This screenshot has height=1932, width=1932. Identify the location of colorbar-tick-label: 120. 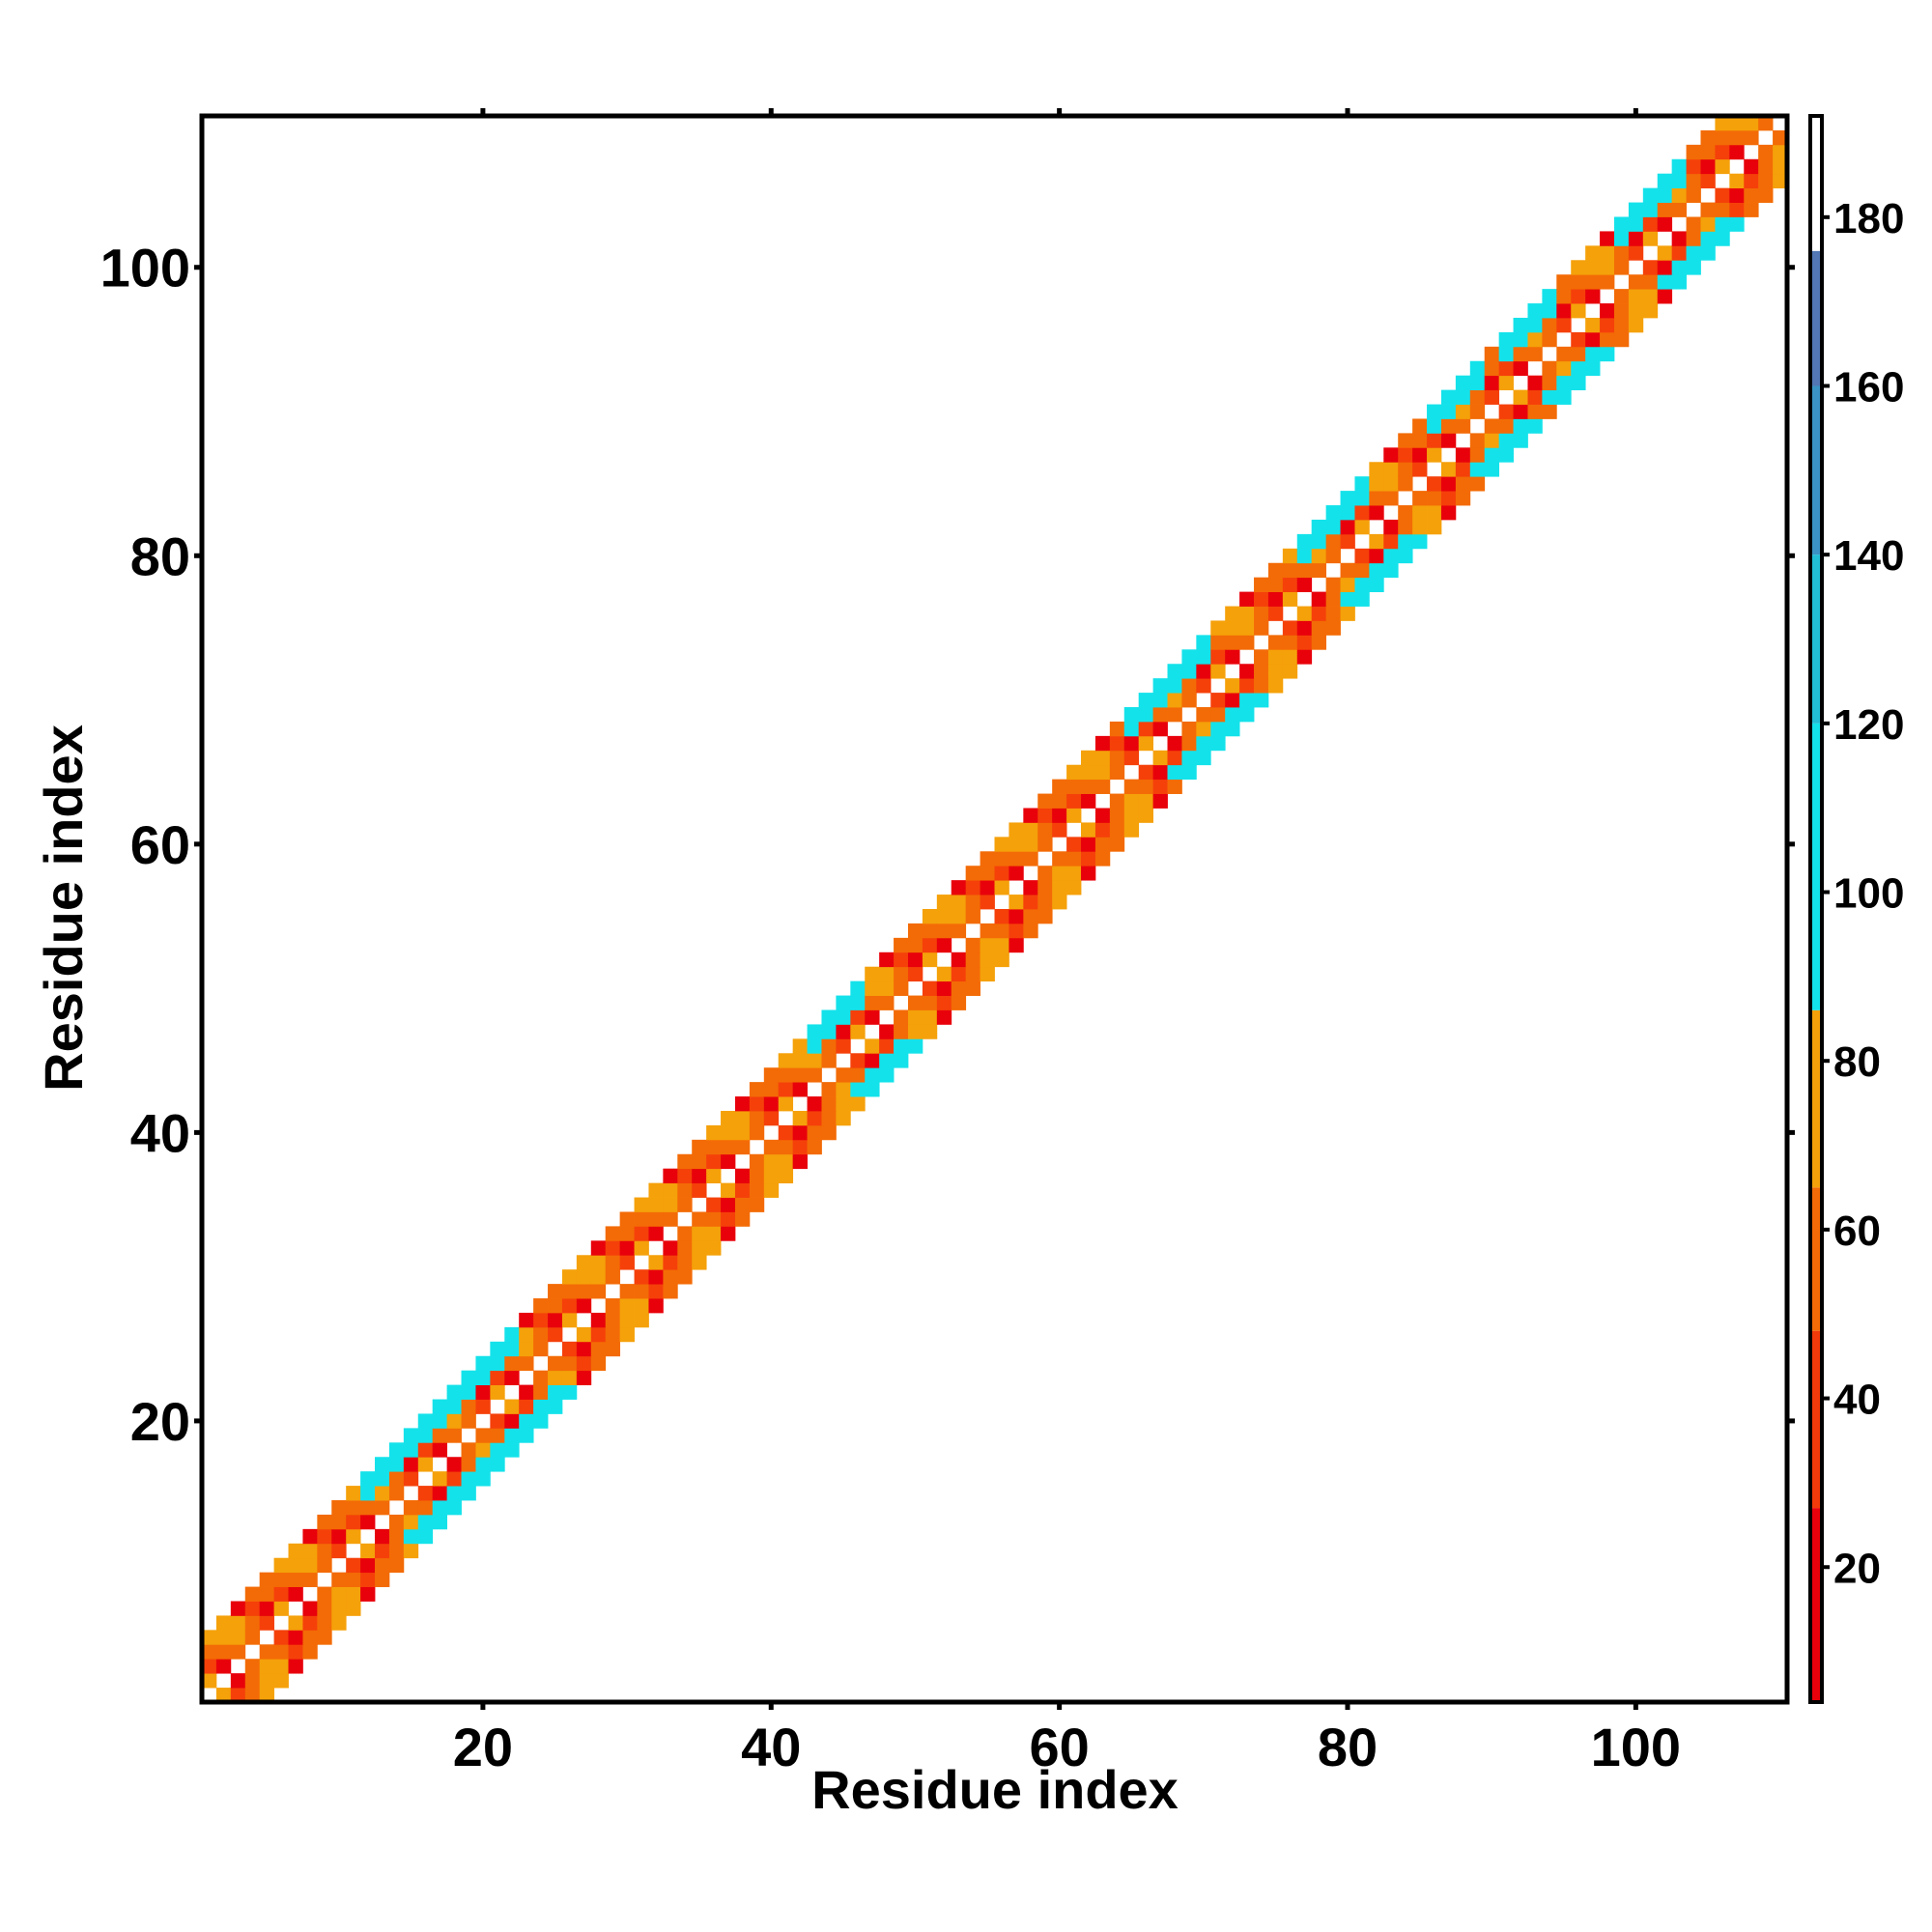
(1868, 725).